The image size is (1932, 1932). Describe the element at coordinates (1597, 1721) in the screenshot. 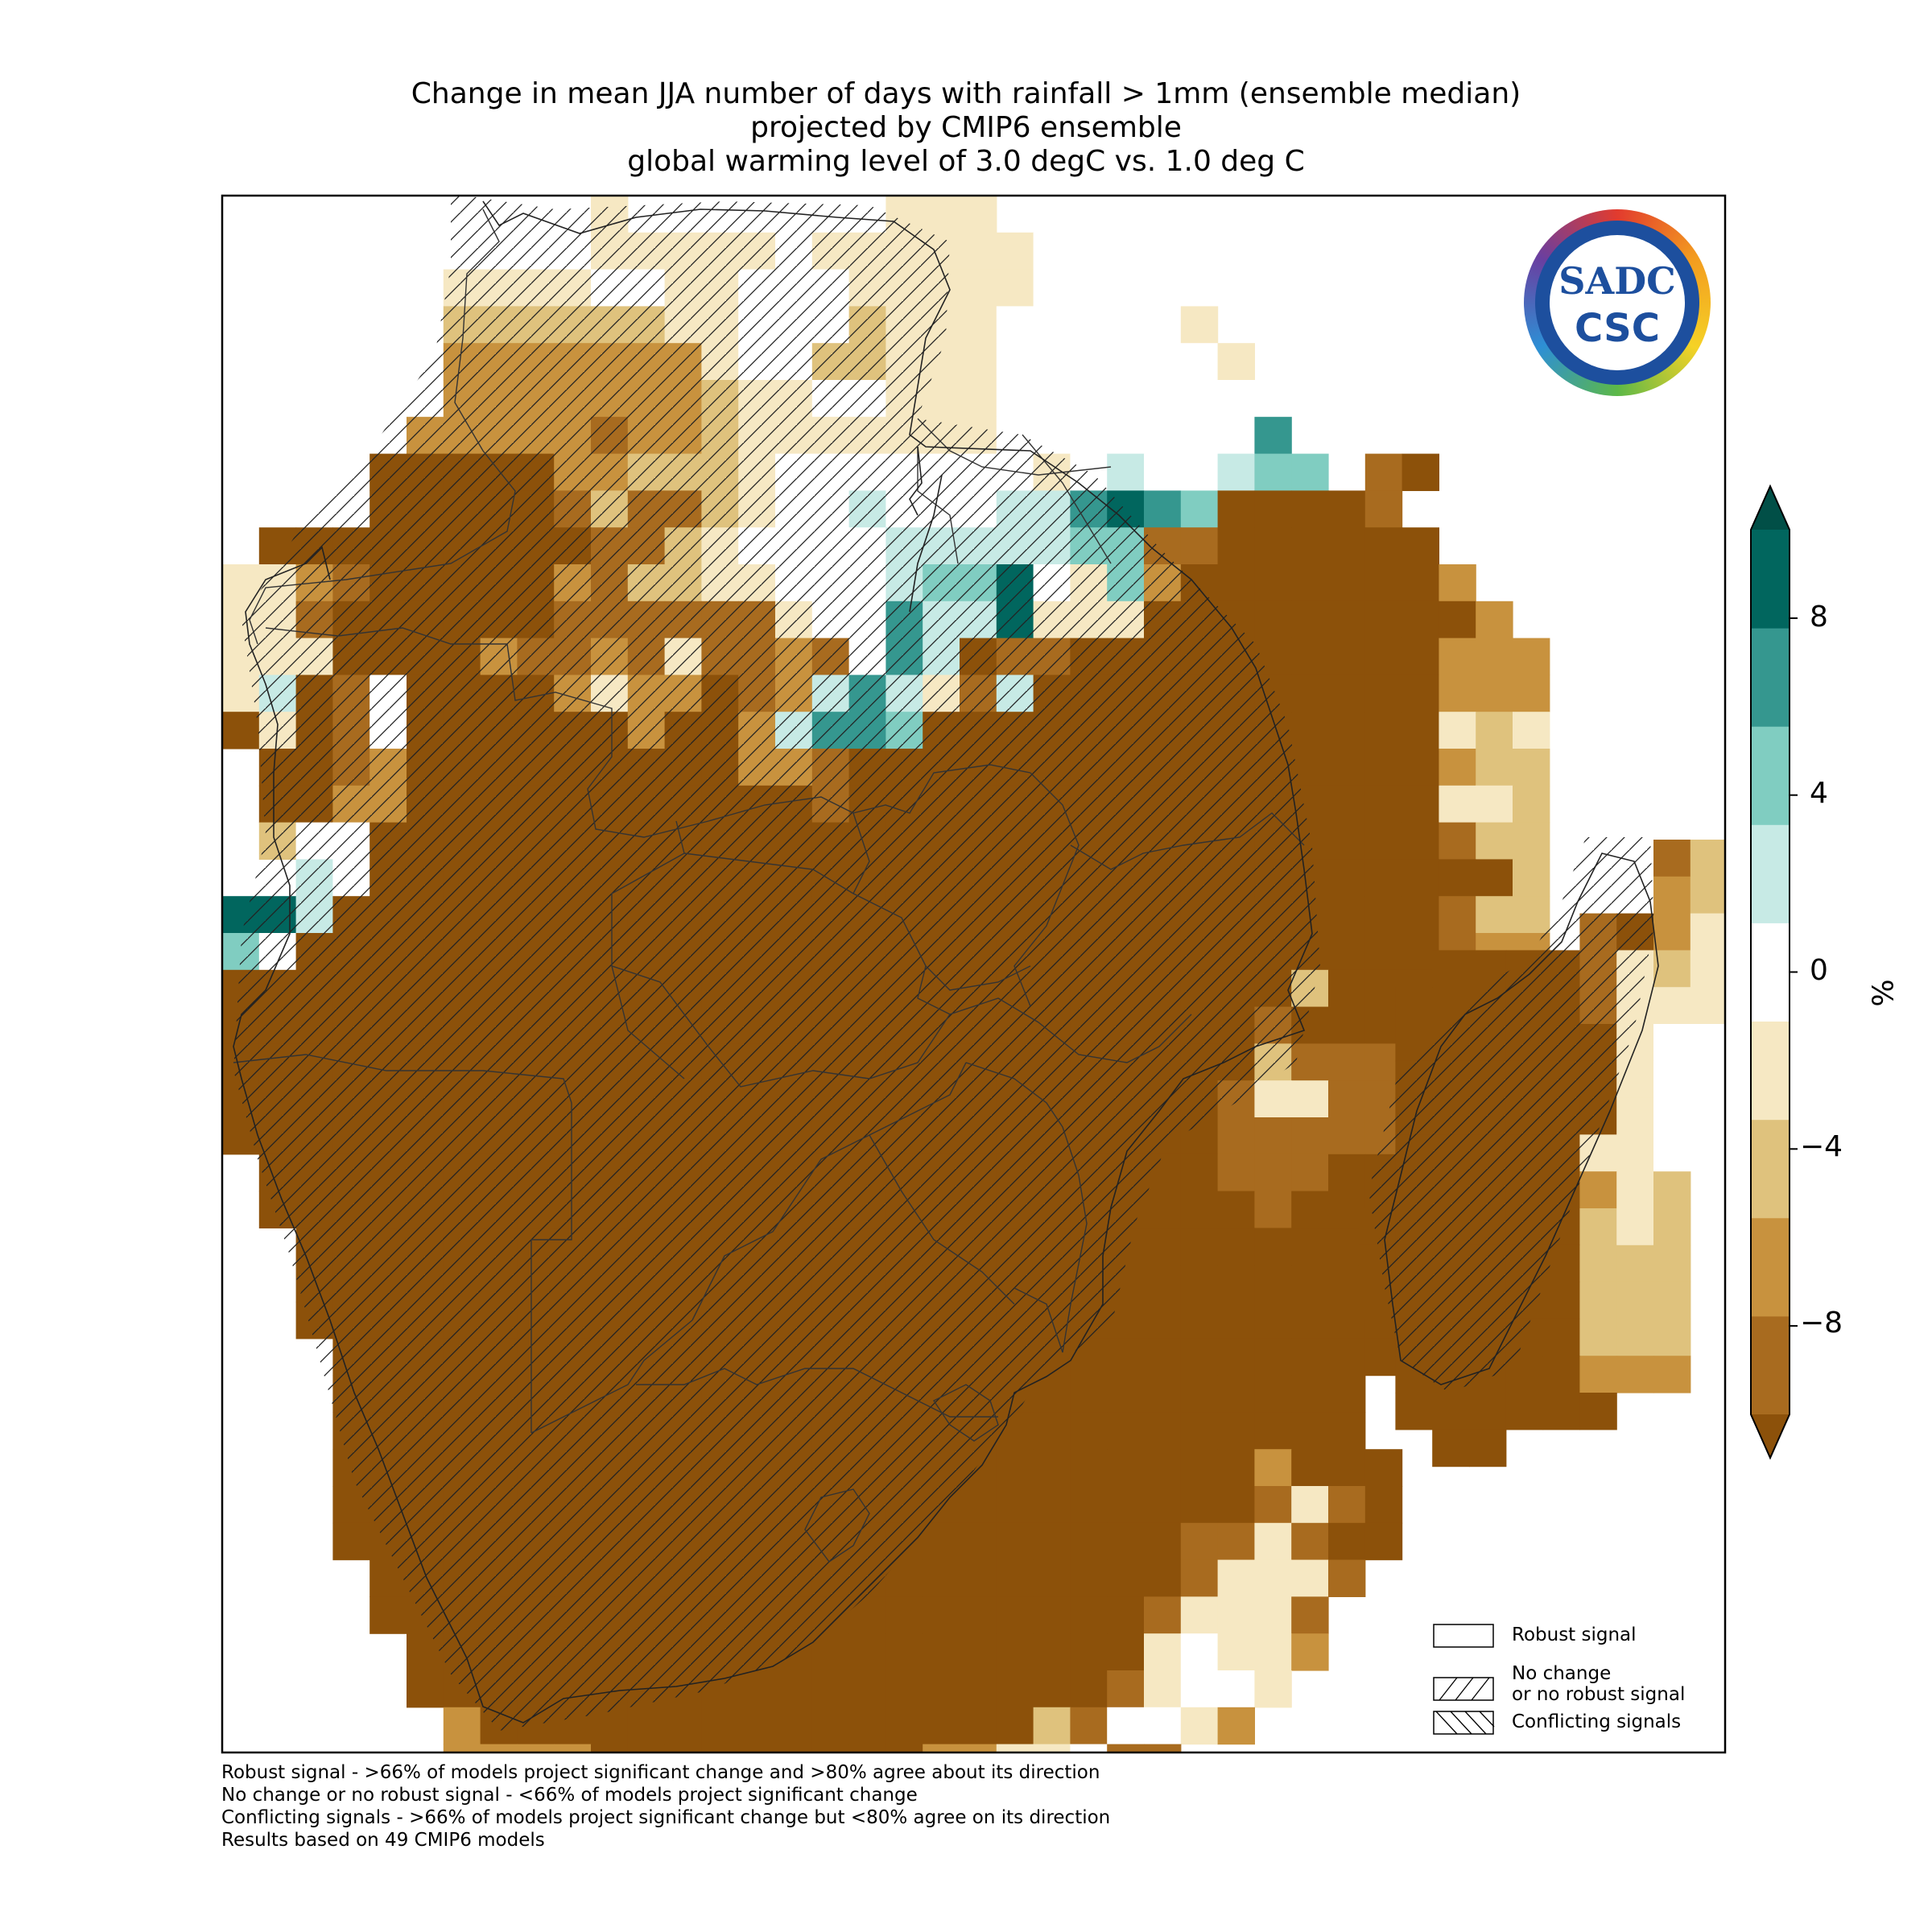

I see `legend-conflicting-label: Conflicting signals` at that location.